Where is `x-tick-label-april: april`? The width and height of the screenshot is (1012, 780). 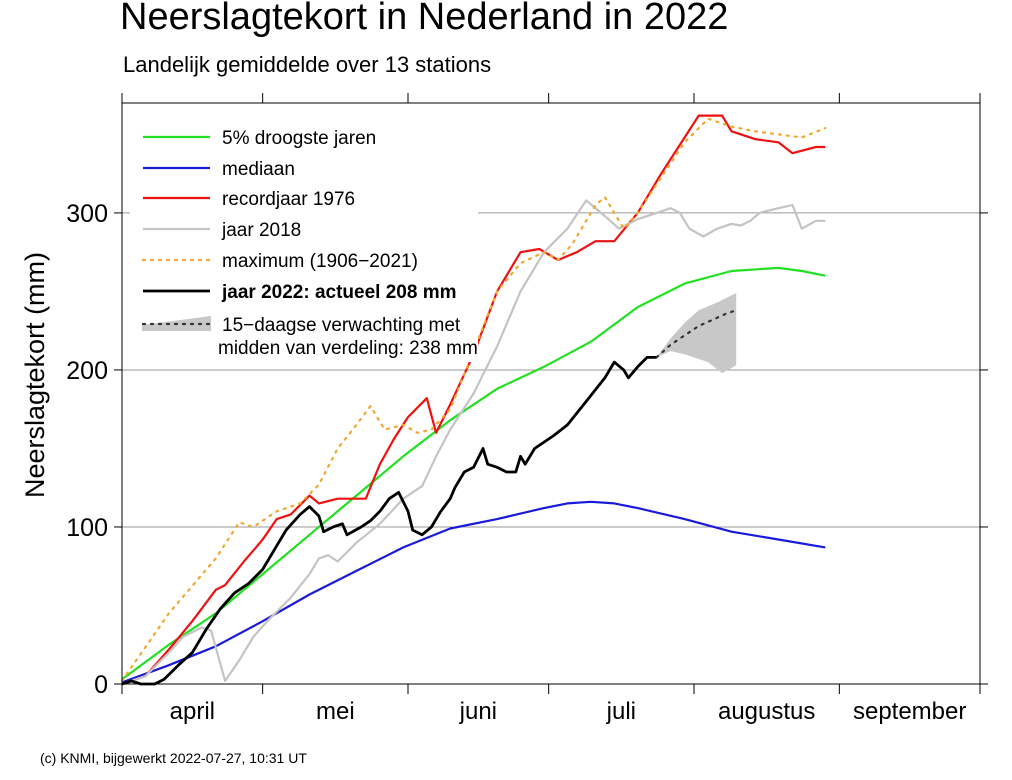 x-tick-label-april: april is located at coordinates (192, 711).